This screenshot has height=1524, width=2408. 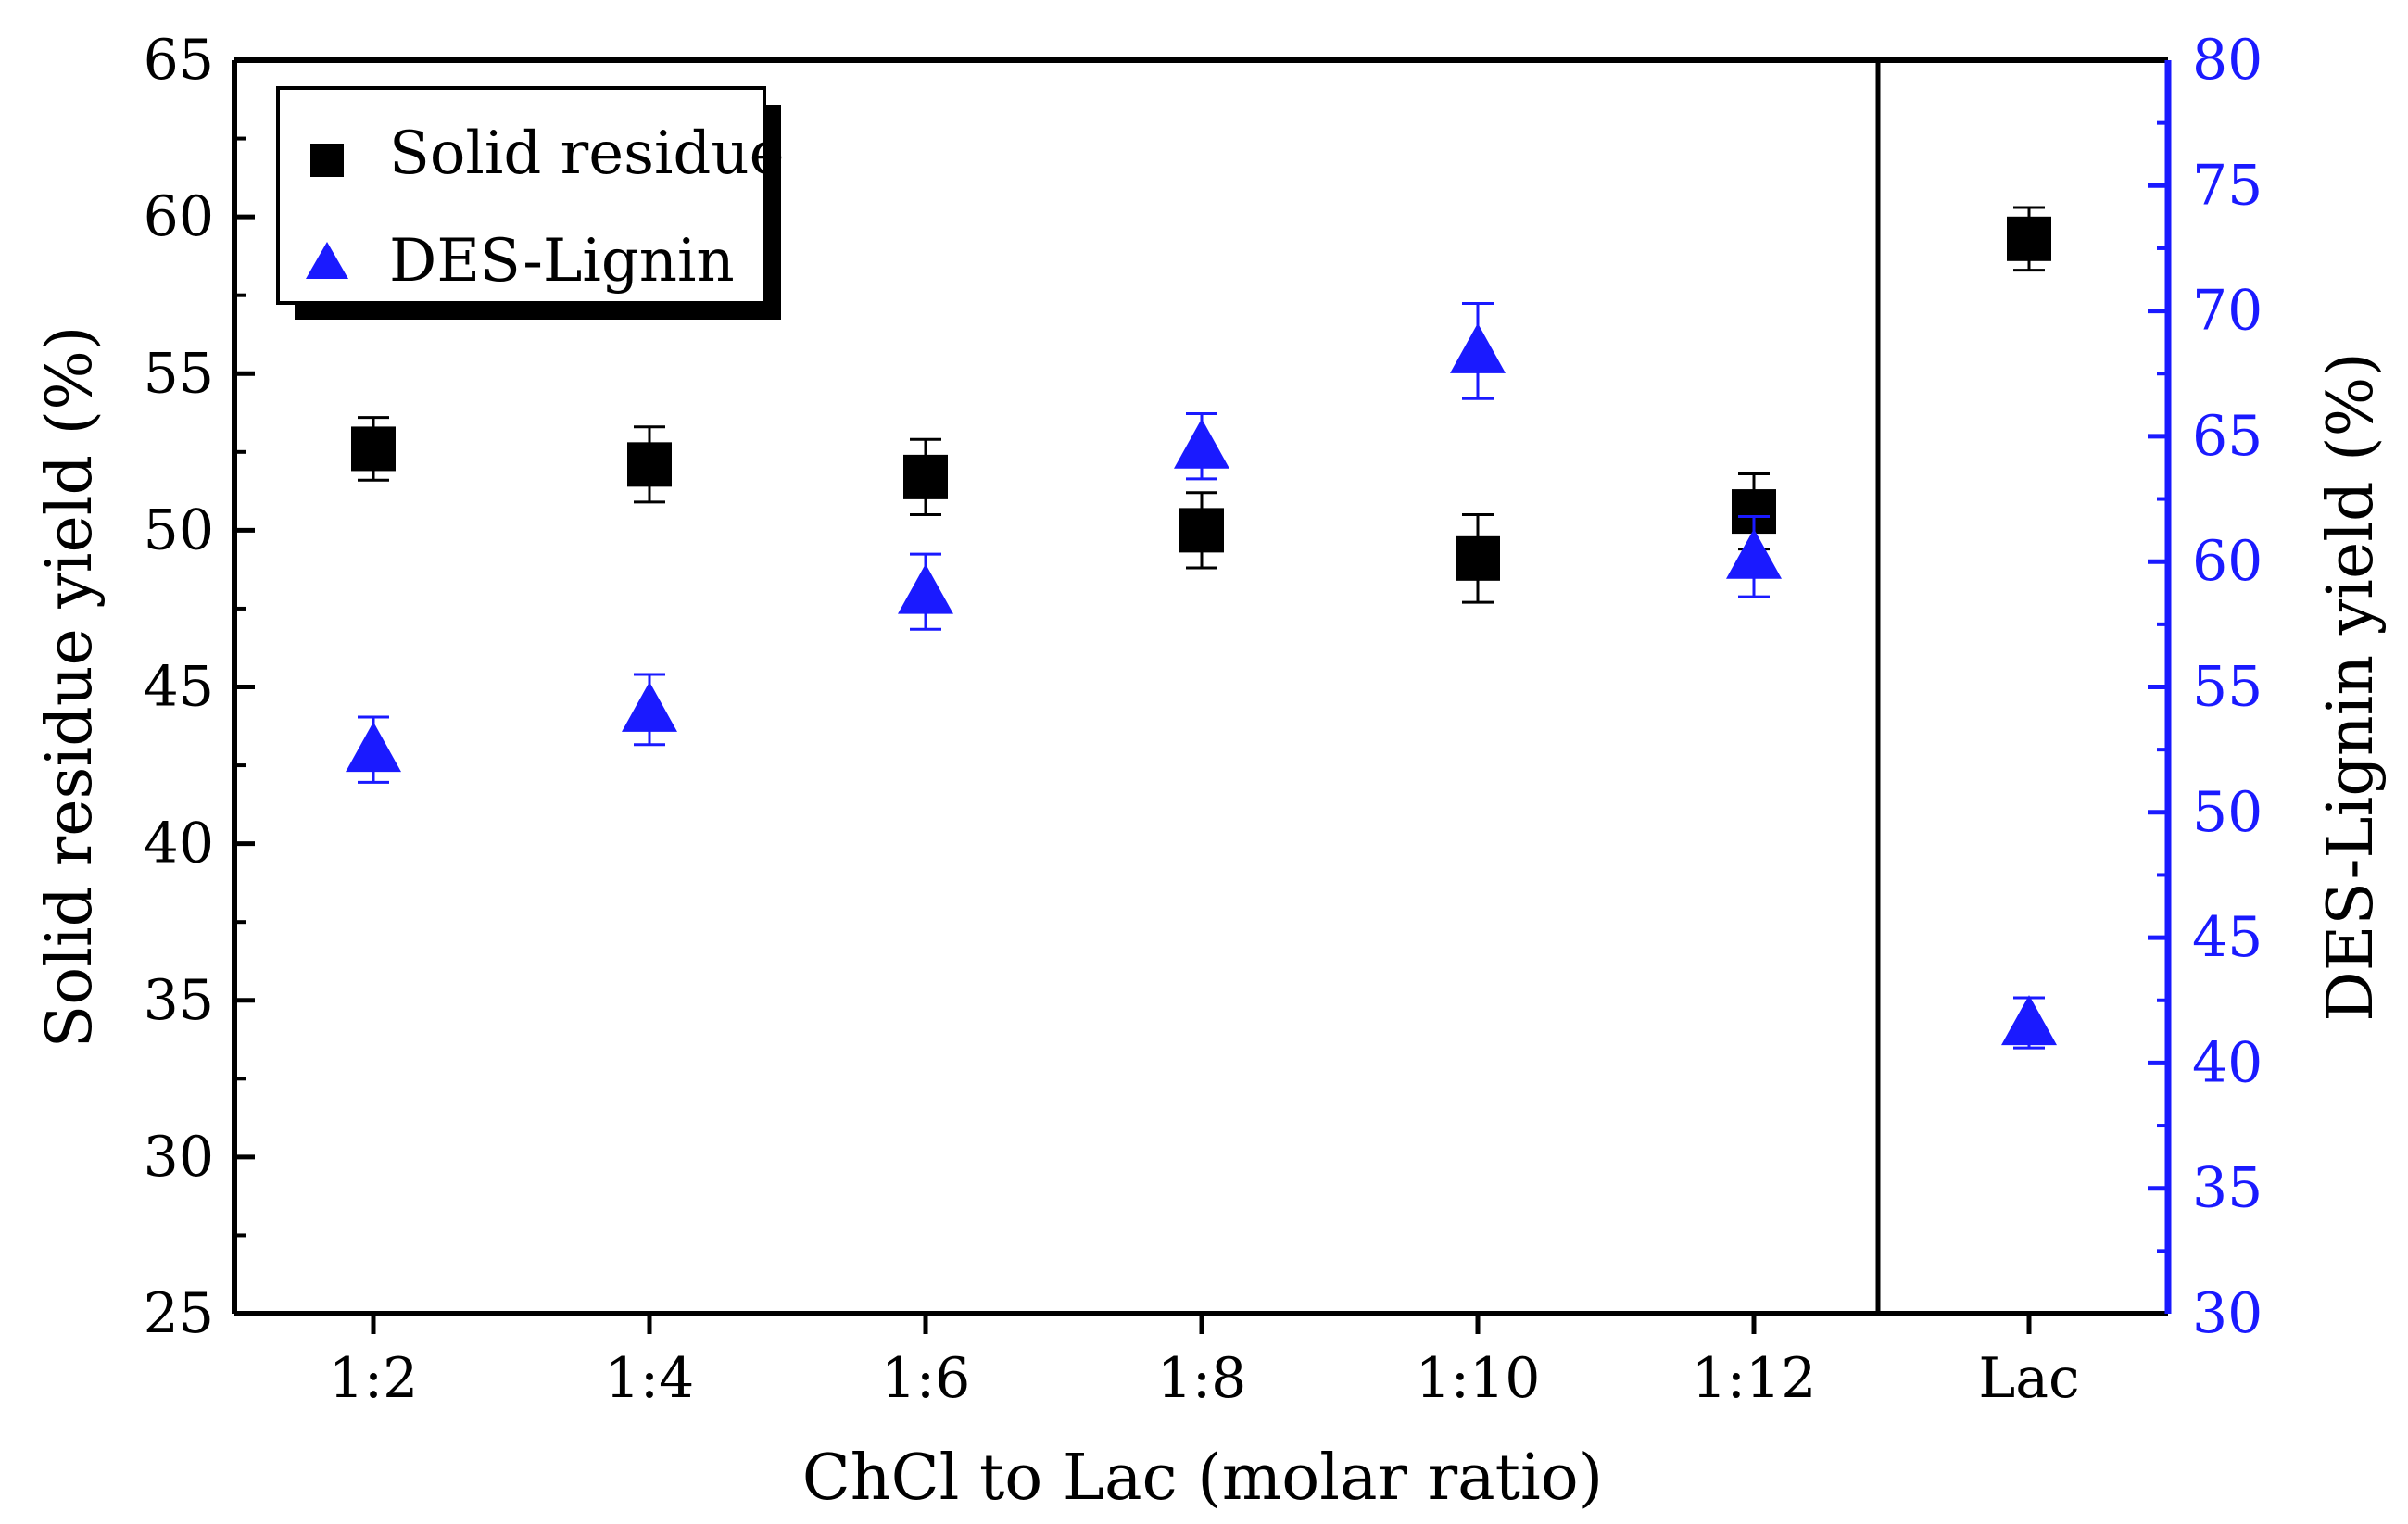 I want to click on legend: Solid residue DES-Lignin, so click(x=530, y=203).